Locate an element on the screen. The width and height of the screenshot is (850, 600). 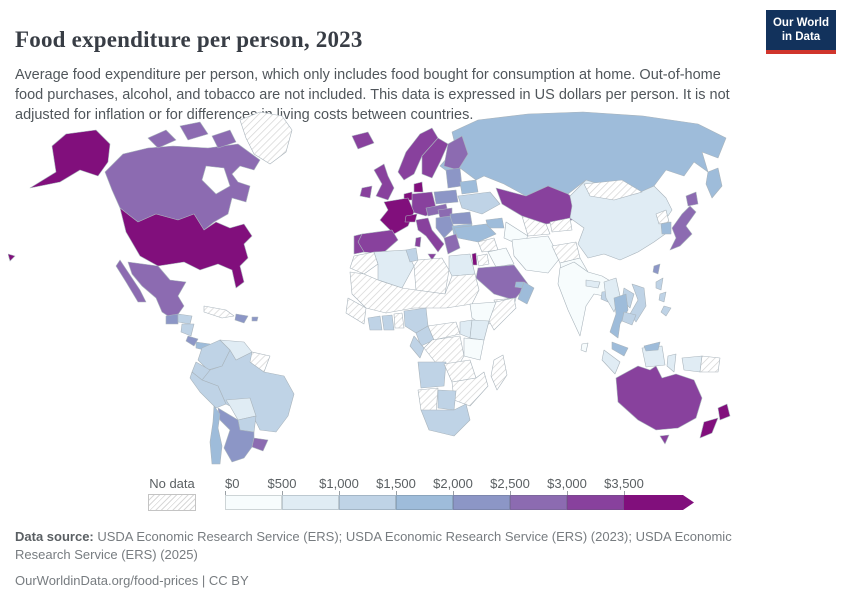
country-france is located at coordinates (397, 216).